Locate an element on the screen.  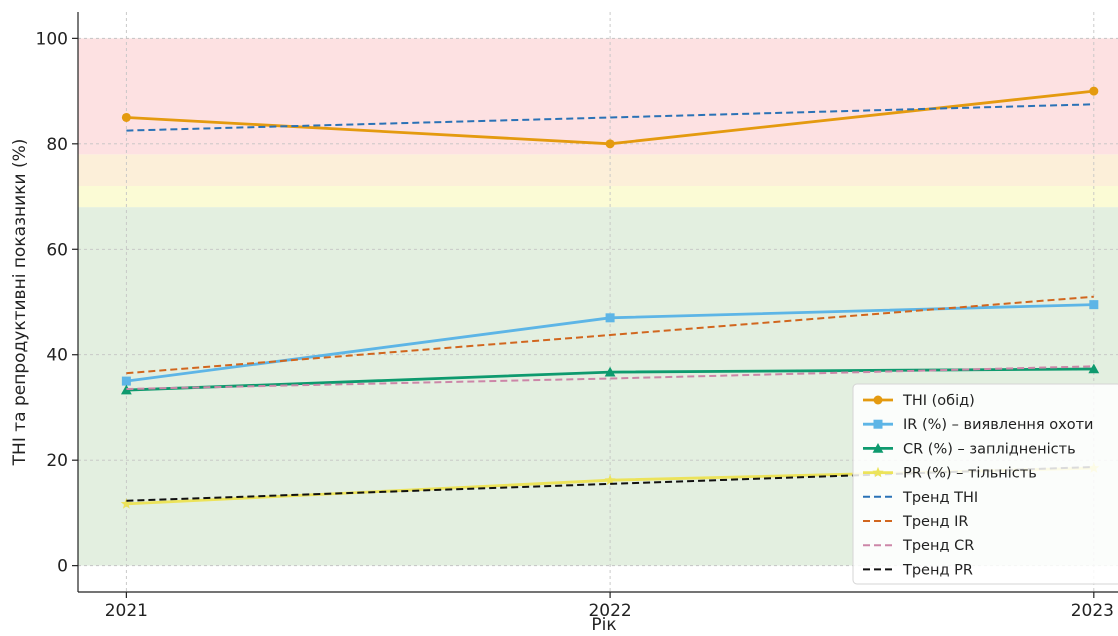
series-0-point-2022 is located at coordinates (610, 144).